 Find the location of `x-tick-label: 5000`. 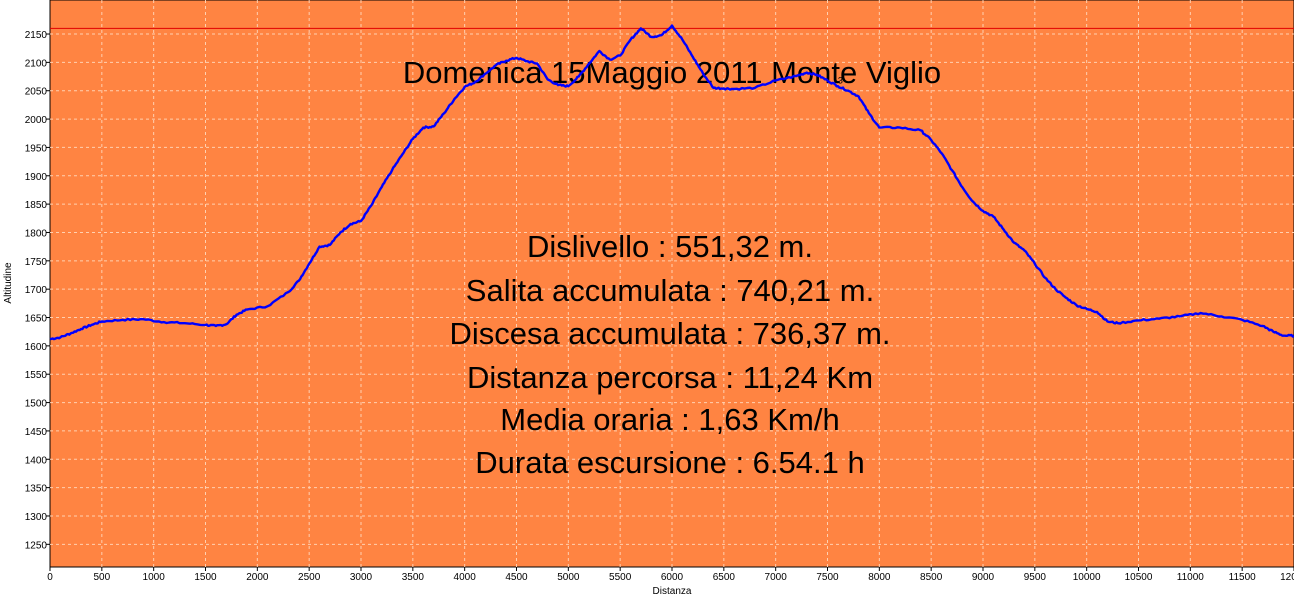

x-tick-label: 5000 is located at coordinates (568, 577).